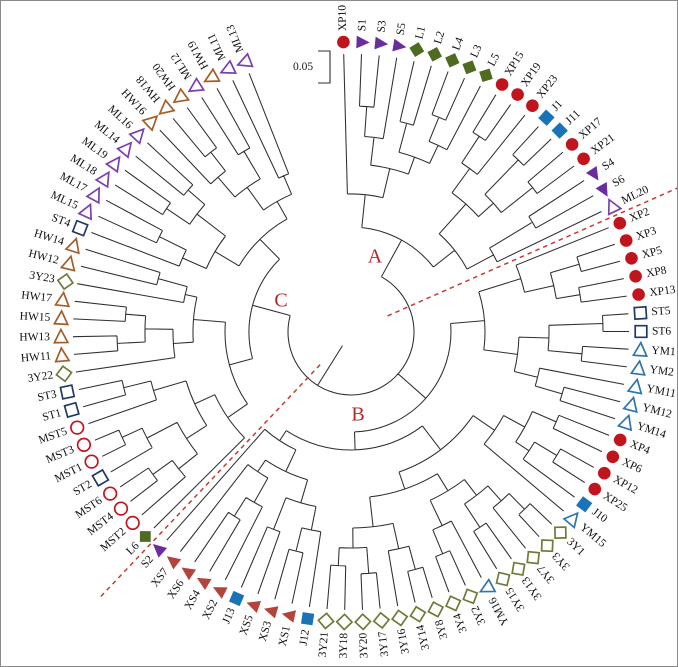  I want to click on taxon-label: ML13, so click(235, 38).